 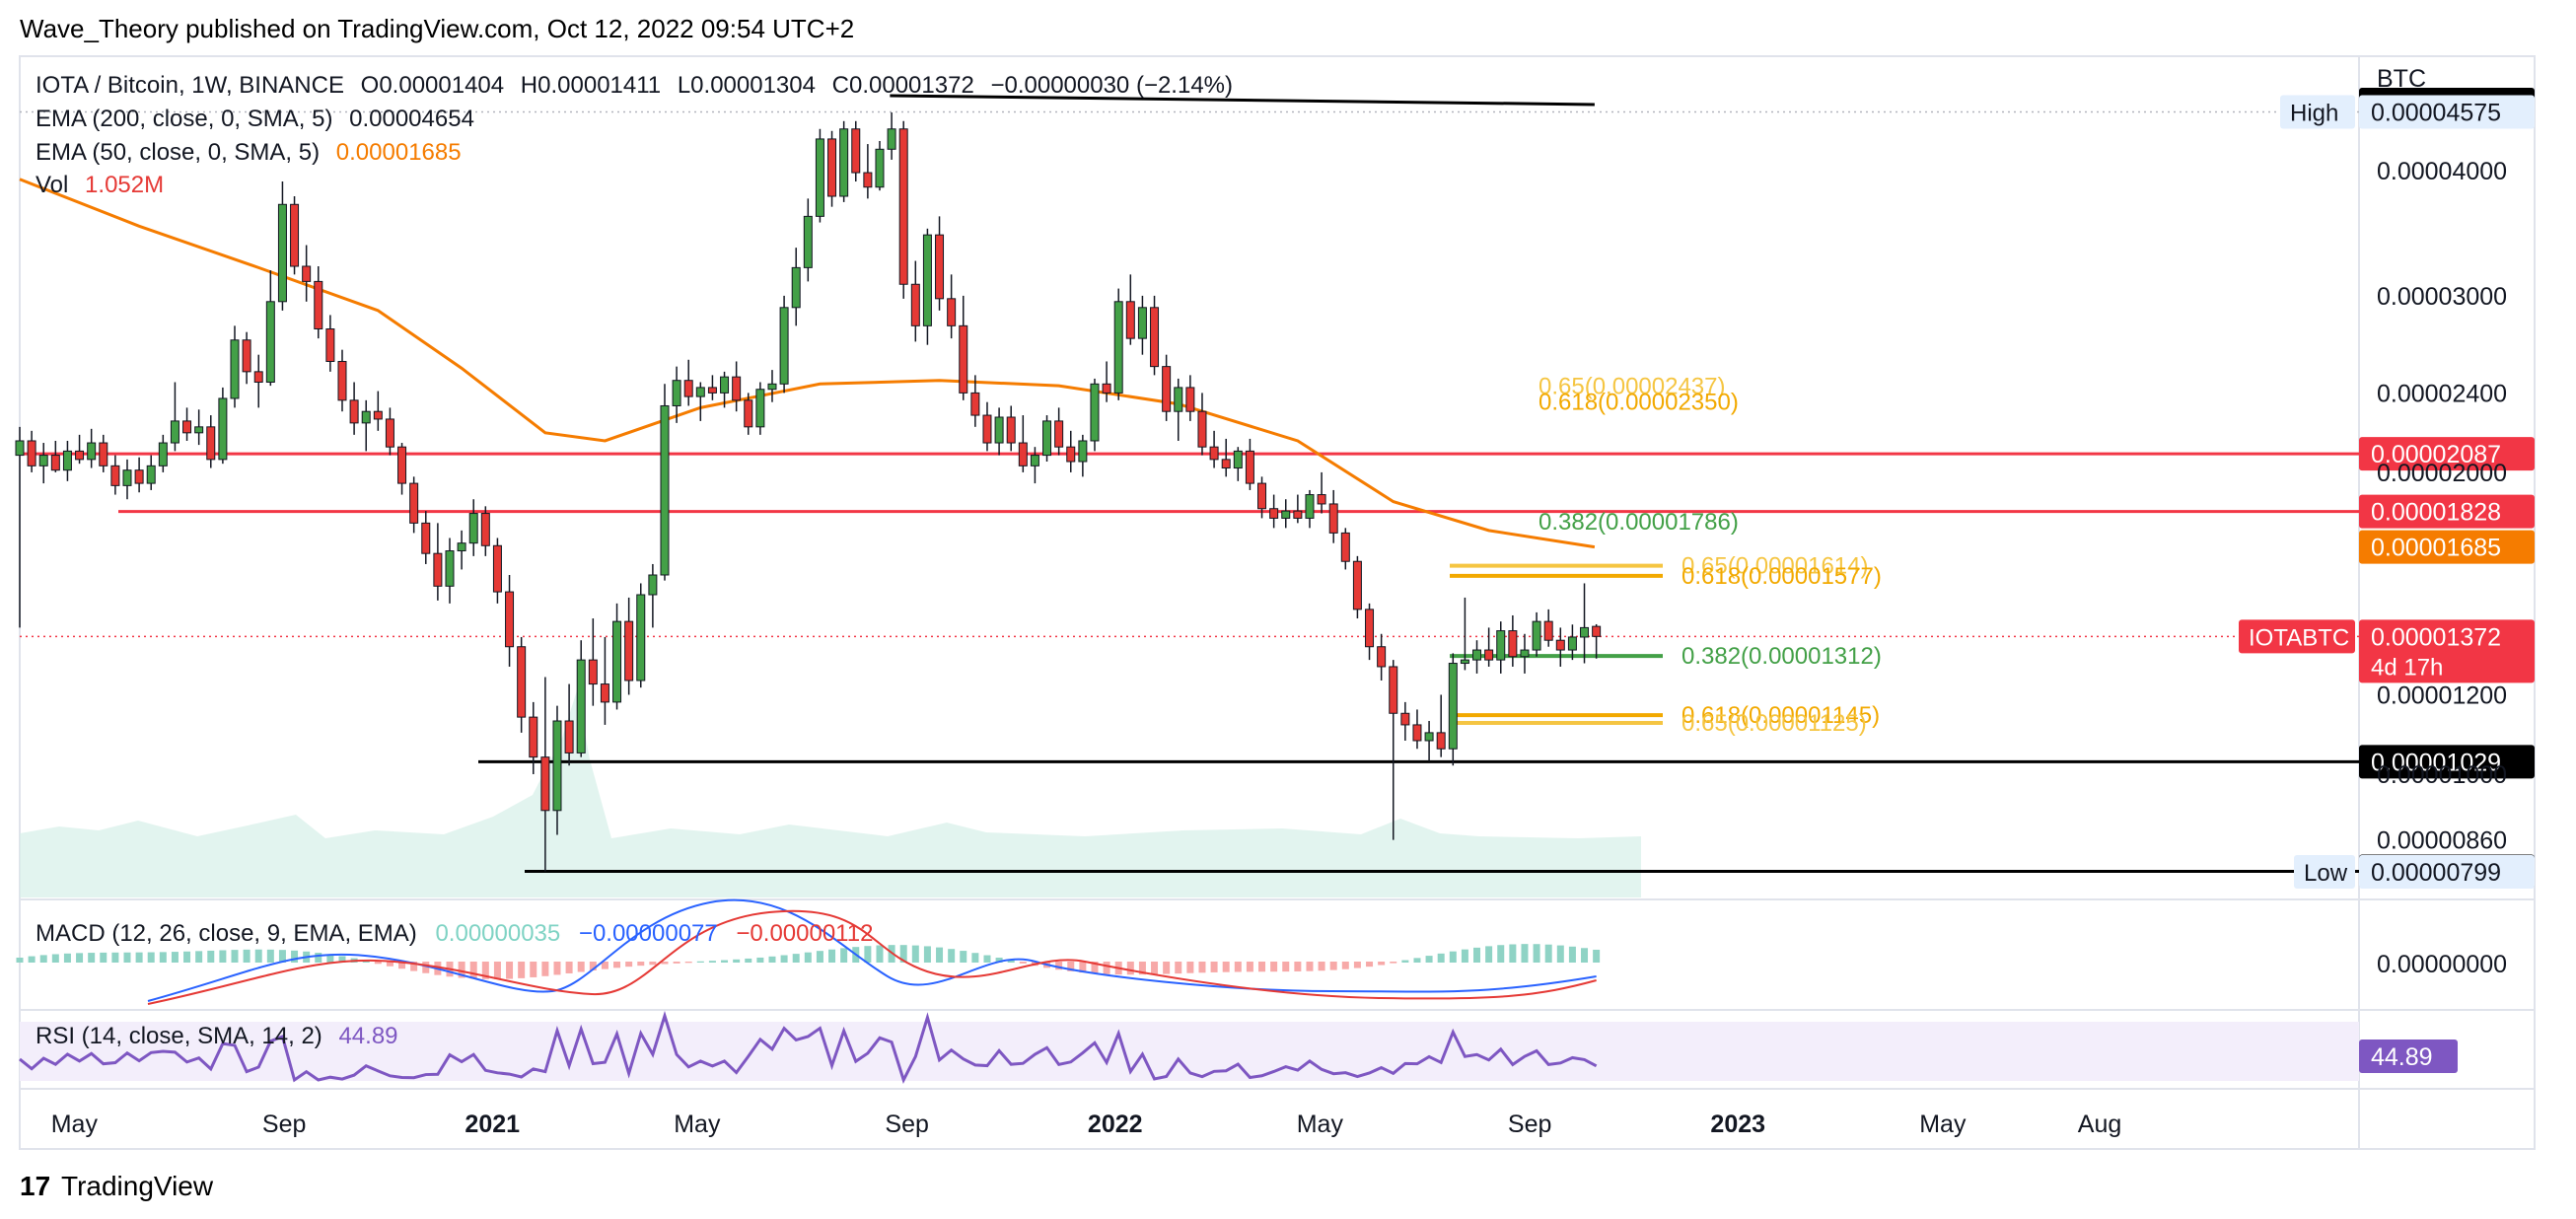 What do you see at coordinates (1775, 566) in the screenshot?
I see `fib-label-3: 0.65(0.00001614)` at bounding box center [1775, 566].